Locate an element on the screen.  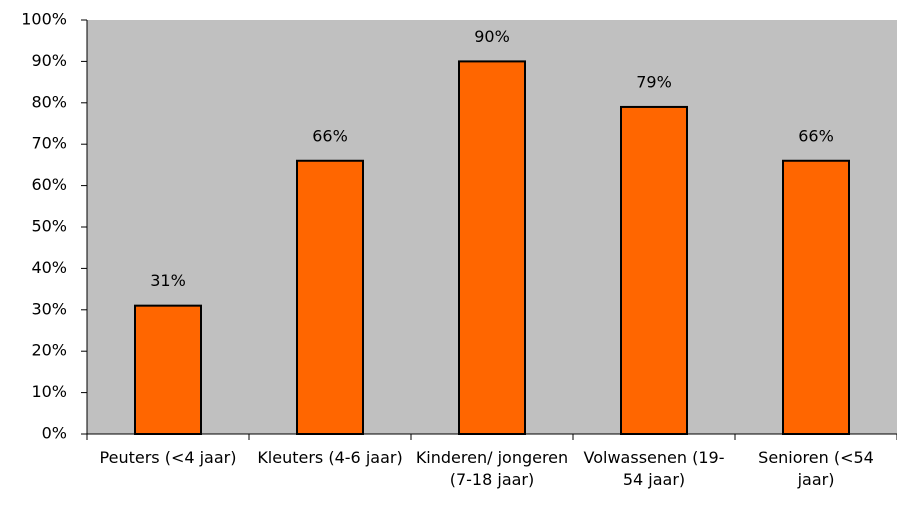
y-tick-label: 0% is located at coordinates (54, 433).